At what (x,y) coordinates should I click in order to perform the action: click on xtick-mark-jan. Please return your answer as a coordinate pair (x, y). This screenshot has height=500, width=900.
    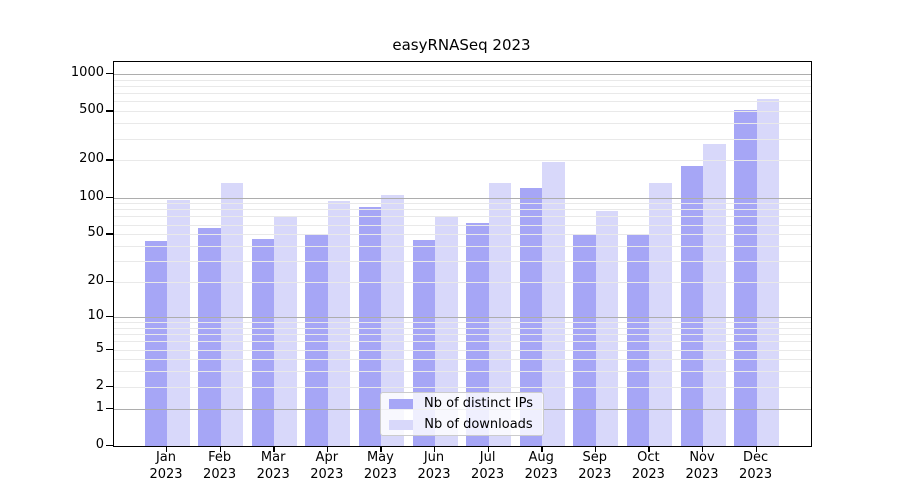
    Looking at the image, I should click on (167, 449).